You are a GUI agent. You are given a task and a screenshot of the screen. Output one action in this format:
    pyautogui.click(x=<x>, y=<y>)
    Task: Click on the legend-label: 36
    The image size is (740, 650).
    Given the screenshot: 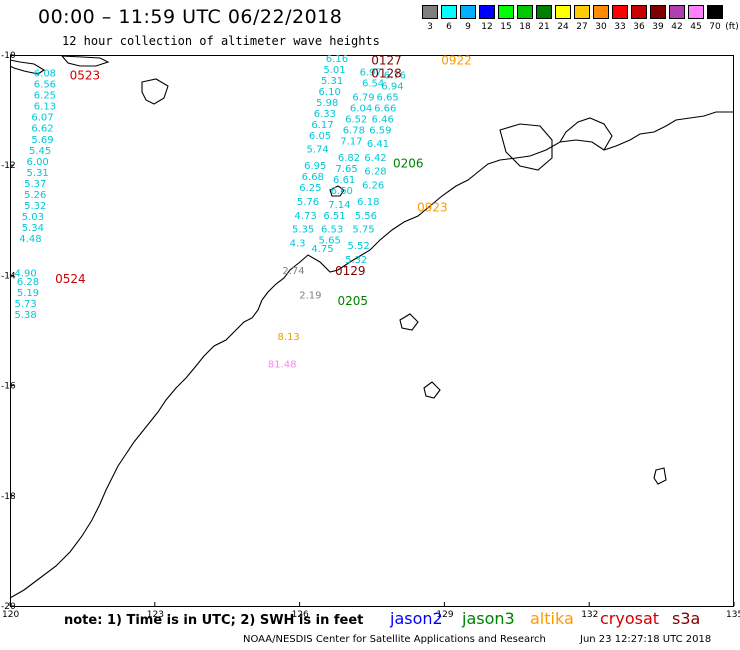 What is the action you would take?
    pyautogui.click(x=639, y=27)
    